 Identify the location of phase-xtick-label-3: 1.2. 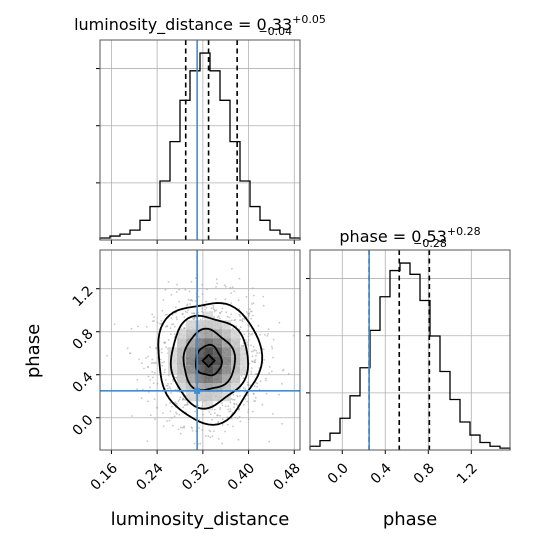
(467, 473).